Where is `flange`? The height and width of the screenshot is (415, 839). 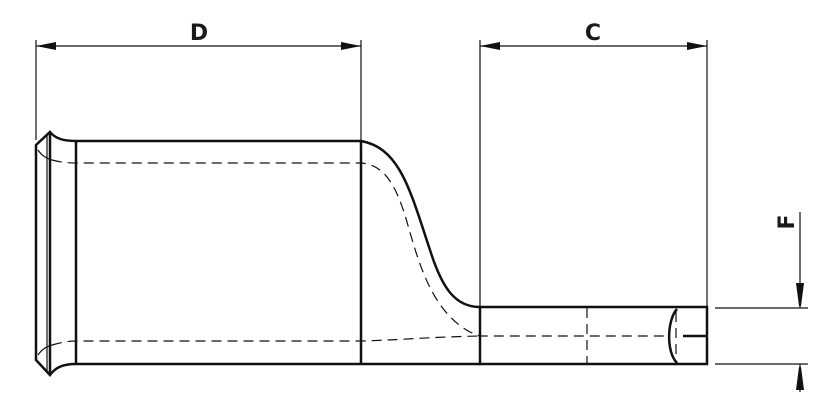 flange is located at coordinates (55, 253).